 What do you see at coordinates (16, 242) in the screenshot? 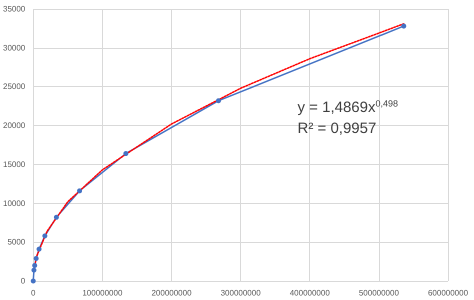
I see `y-tick-label: 5000` at bounding box center [16, 242].